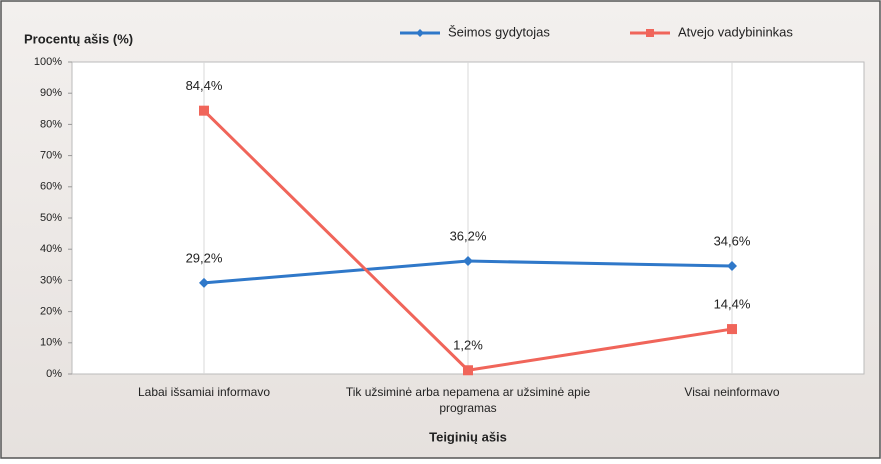  What do you see at coordinates (51, 187) in the screenshot?
I see `y-tick-label: 60%` at bounding box center [51, 187].